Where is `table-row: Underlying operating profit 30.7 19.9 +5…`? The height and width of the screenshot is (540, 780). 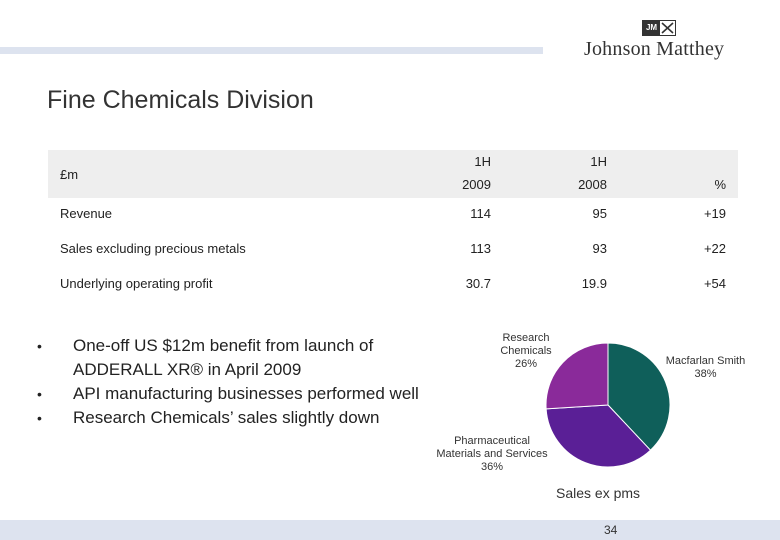 table-row: Underlying operating profit 30.7 19.9 +5… is located at coordinates (393, 285).